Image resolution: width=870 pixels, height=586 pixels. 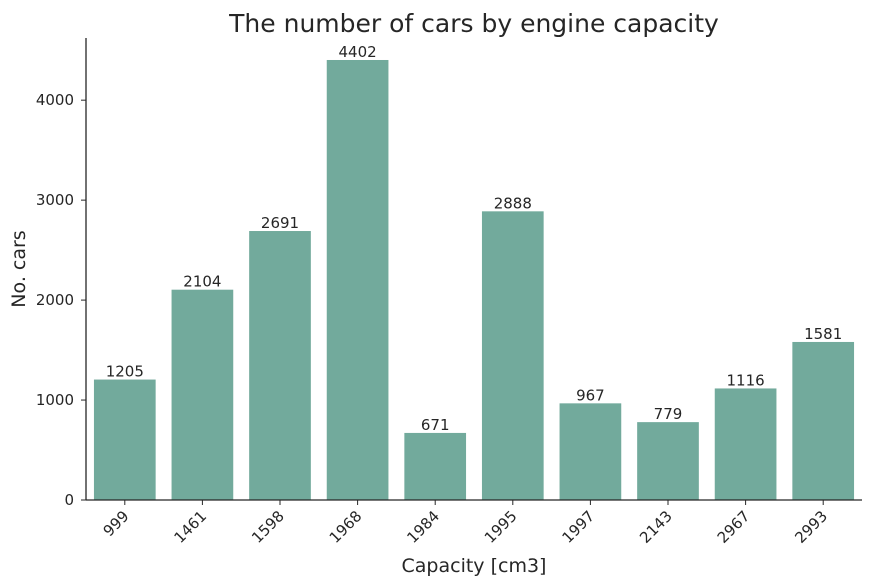 What do you see at coordinates (656, 527) in the screenshot?
I see `x-tick-label-2143: 2143` at bounding box center [656, 527].